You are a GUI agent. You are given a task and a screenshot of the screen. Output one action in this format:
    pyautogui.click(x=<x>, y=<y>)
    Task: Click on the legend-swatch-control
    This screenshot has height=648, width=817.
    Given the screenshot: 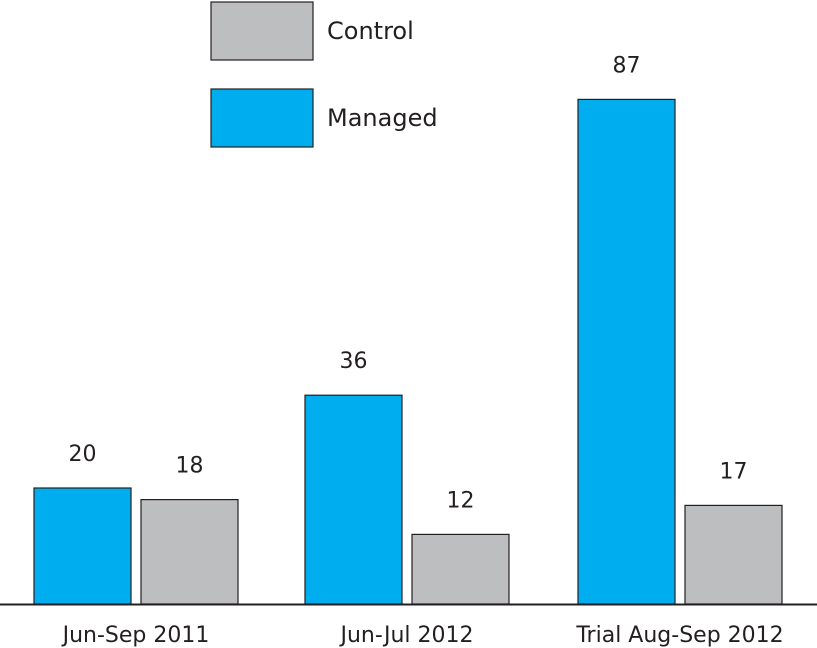 What is the action you would take?
    pyautogui.click(x=262, y=31)
    